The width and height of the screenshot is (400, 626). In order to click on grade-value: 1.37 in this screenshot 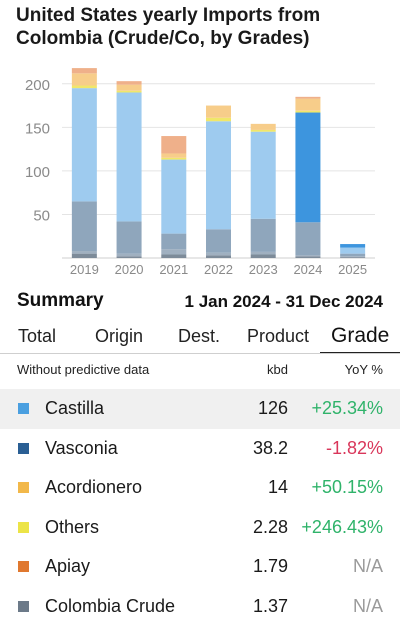, I will do `click(270, 605)`.